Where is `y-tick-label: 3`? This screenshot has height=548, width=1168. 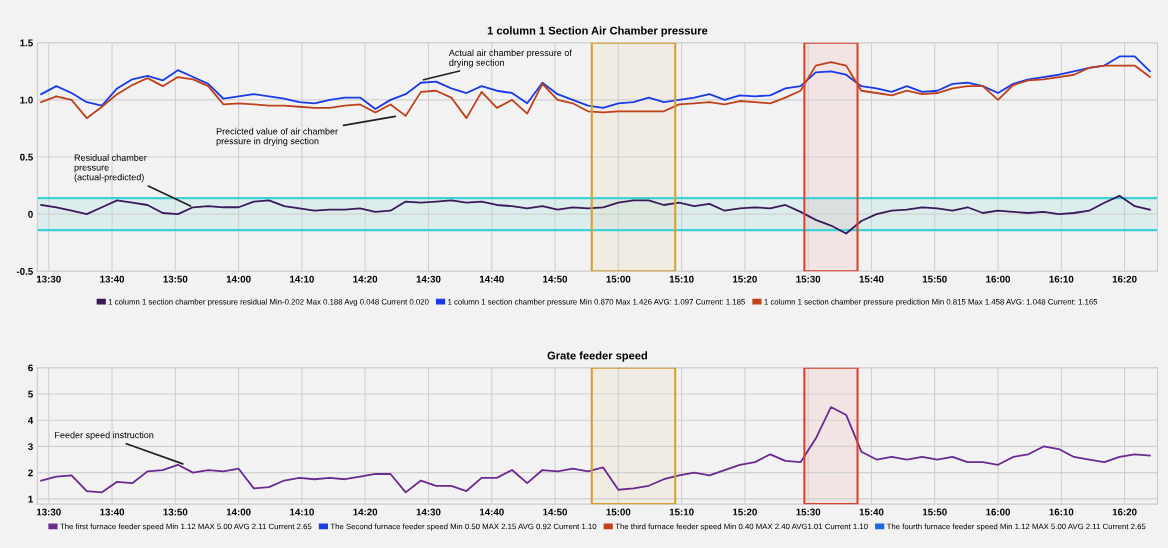
y-tick-label: 3 is located at coordinates (30, 447).